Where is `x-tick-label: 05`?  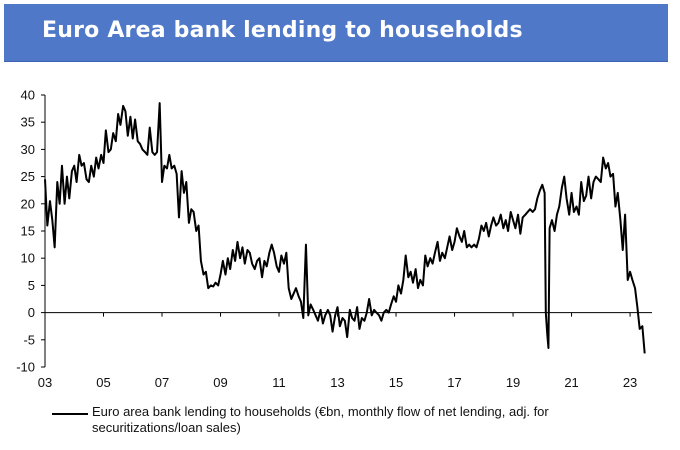 x-tick-label: 05 is located at coordinates (103, 382).